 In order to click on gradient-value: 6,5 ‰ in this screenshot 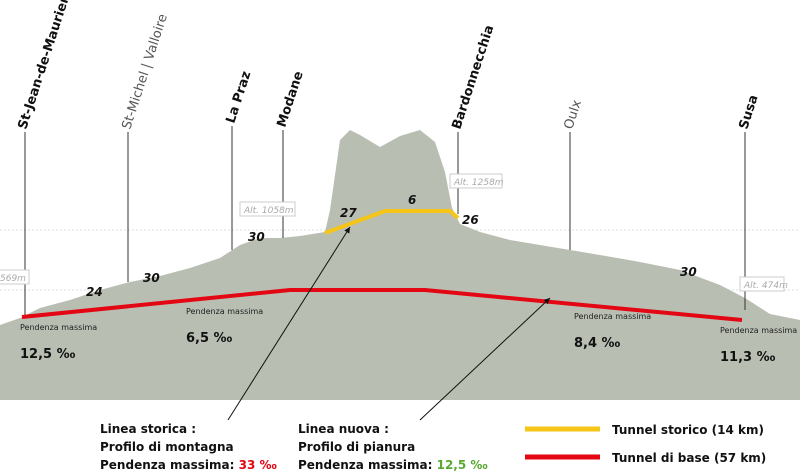, I will do `click(209, 338)`.